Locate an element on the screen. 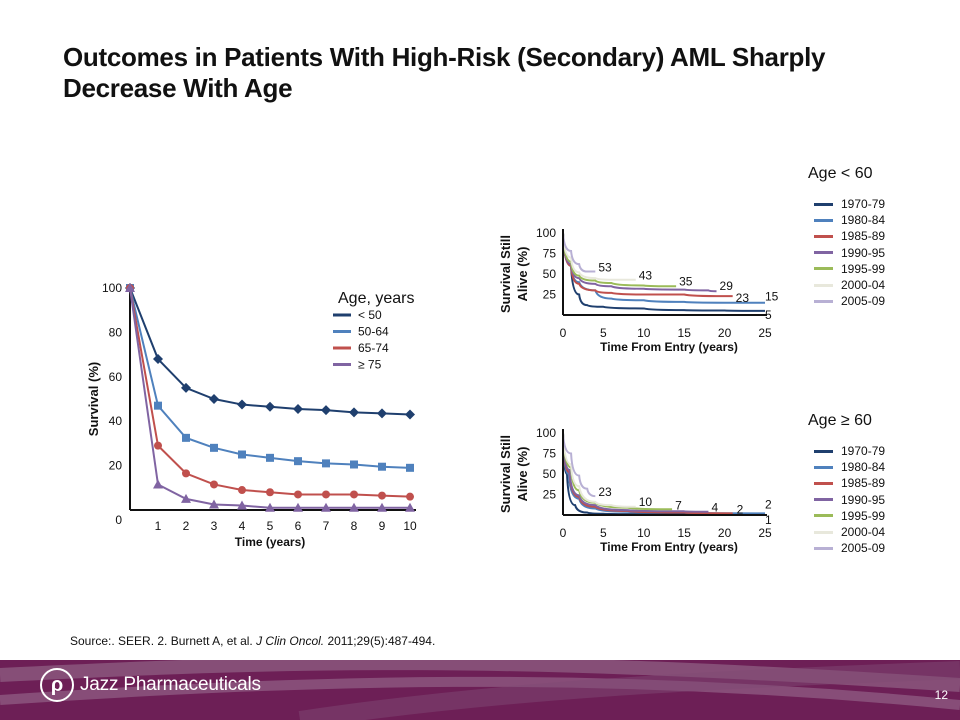  legend-label: 50-64 is located at coordinates (373, 332).